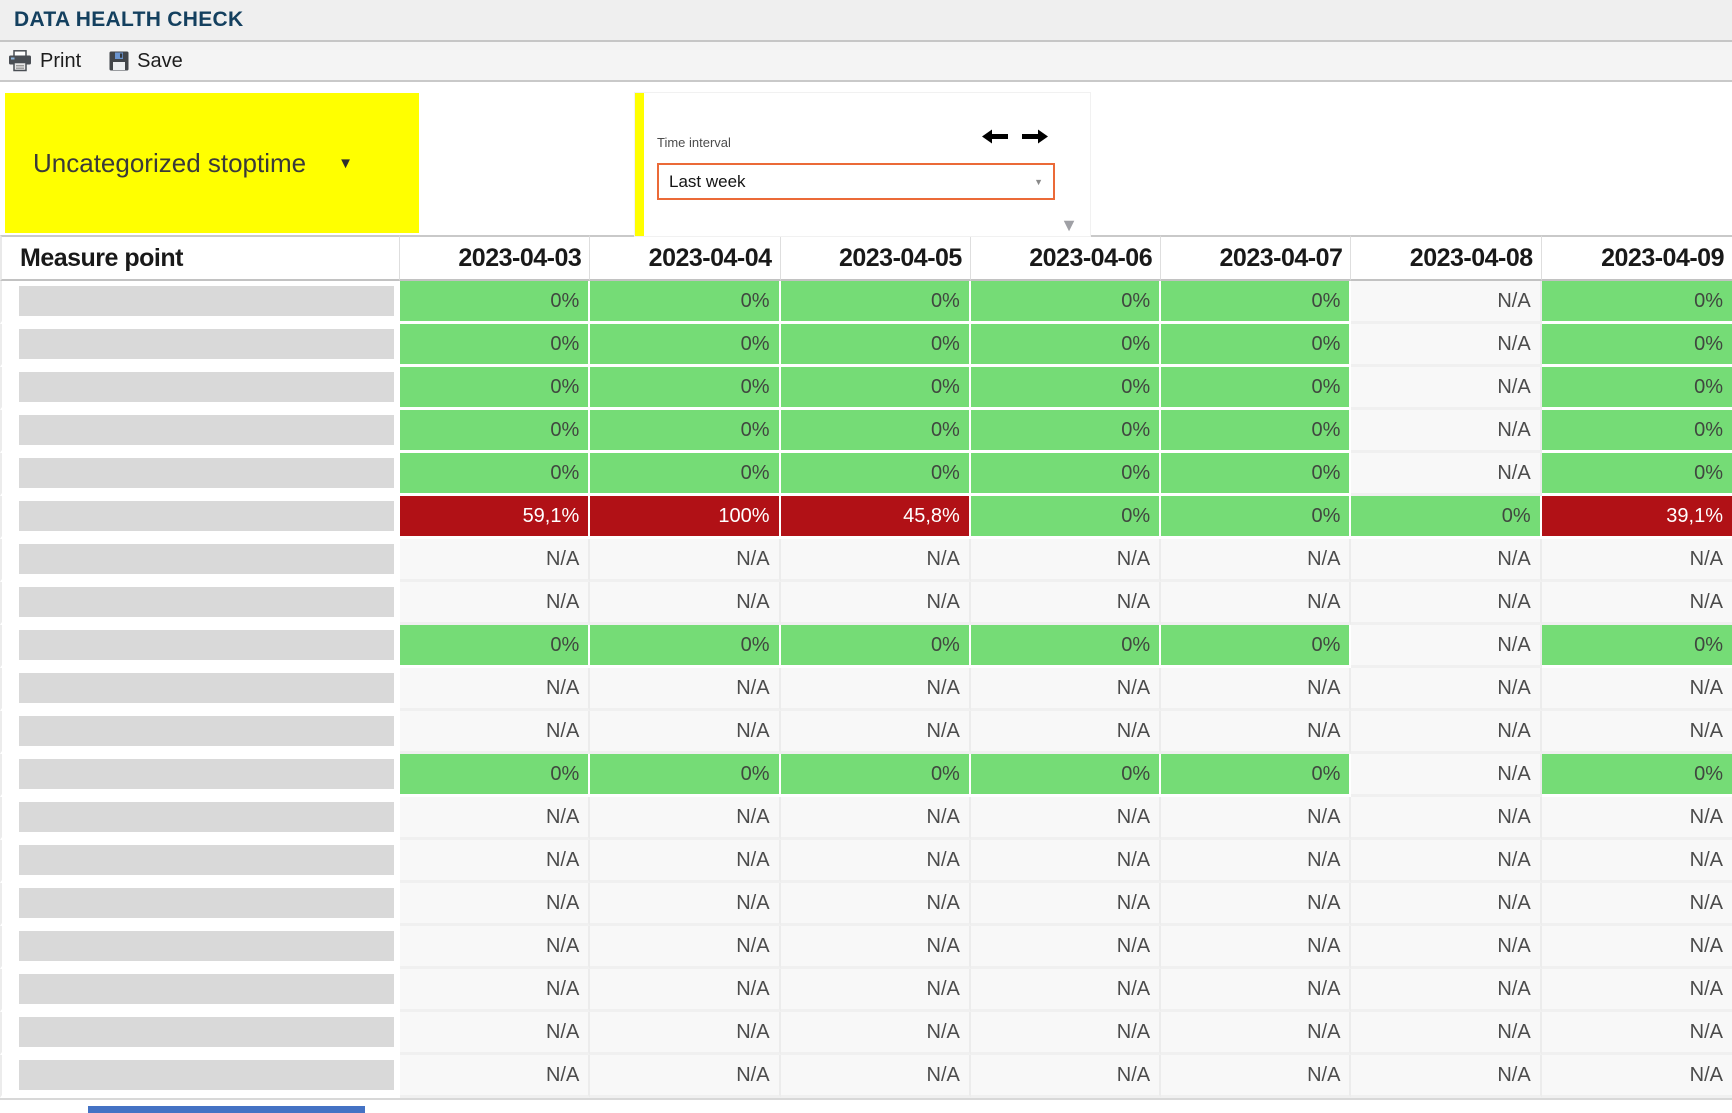  What do you see at coordinates (707, 181) in the screenshot?
I see `time-interval-selected-value: Last week` at bounding box center [707, 181].